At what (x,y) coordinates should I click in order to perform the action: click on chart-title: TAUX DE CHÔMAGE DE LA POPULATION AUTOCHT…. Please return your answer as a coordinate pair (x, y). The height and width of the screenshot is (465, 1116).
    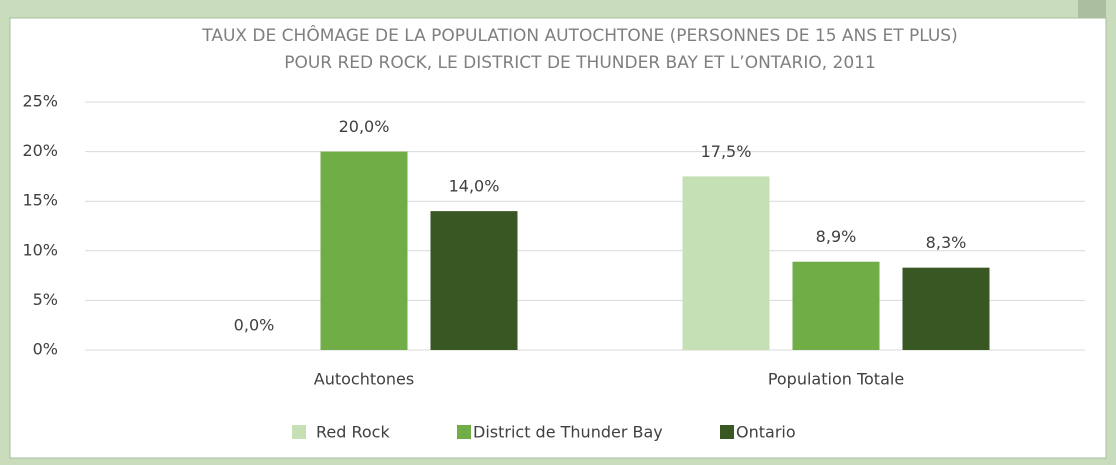
    Looking at the image, I should click on (579, 35).